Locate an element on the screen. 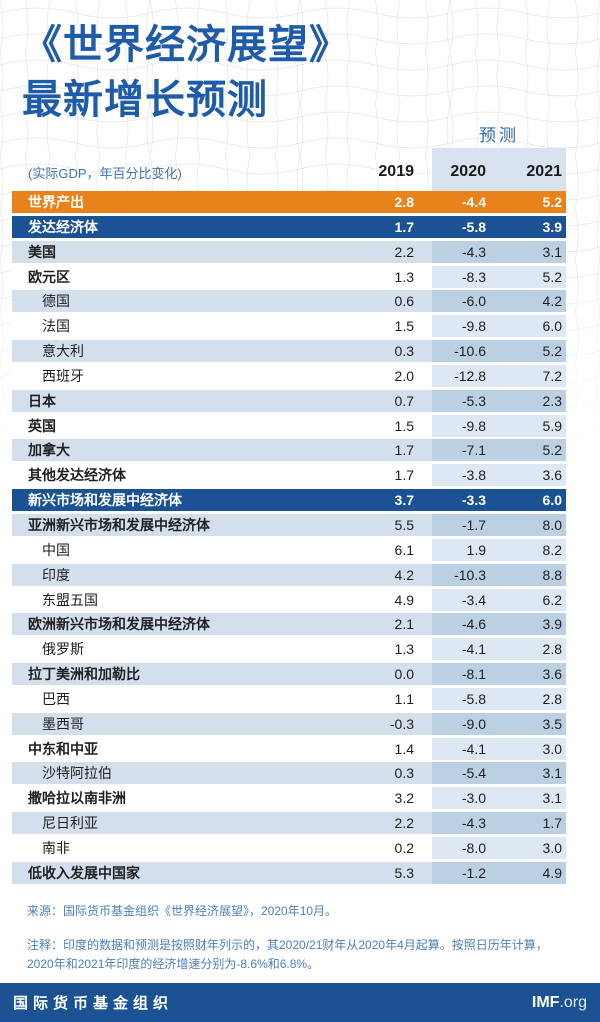  imf-website-link: IMF.org is located at coordinates (559, 1003).